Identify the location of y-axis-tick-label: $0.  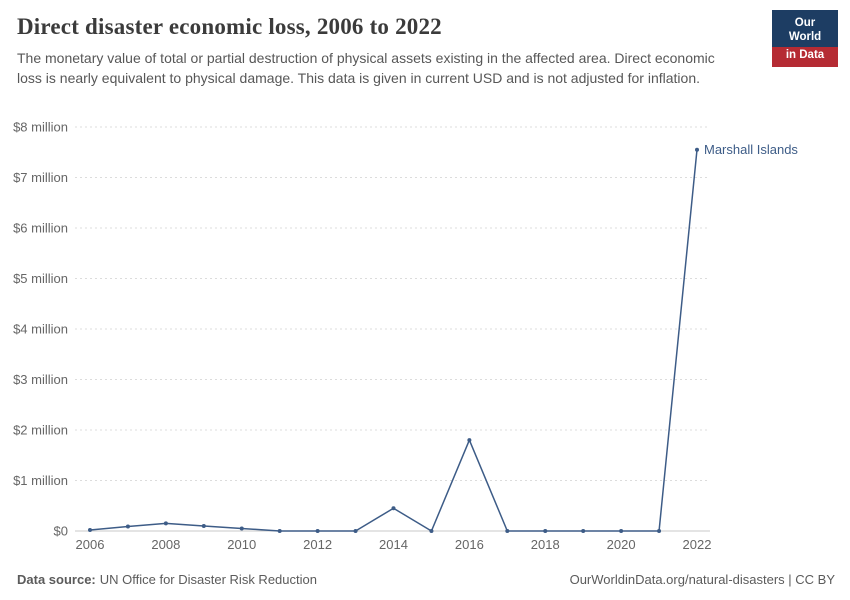
(61, 531).